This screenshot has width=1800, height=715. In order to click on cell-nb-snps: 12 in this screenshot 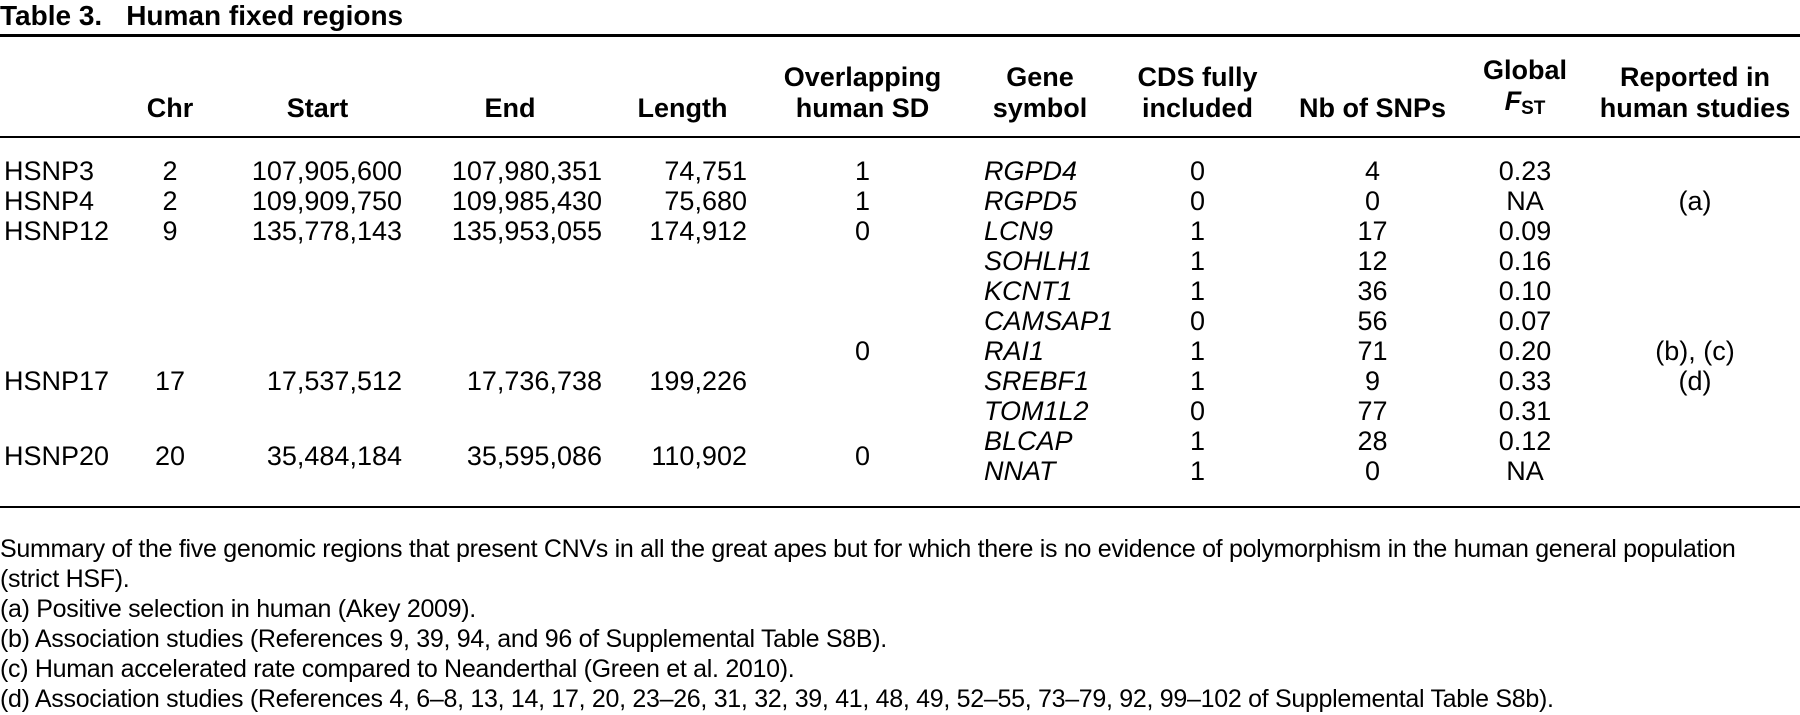, I will do `click(1372, 261)`.